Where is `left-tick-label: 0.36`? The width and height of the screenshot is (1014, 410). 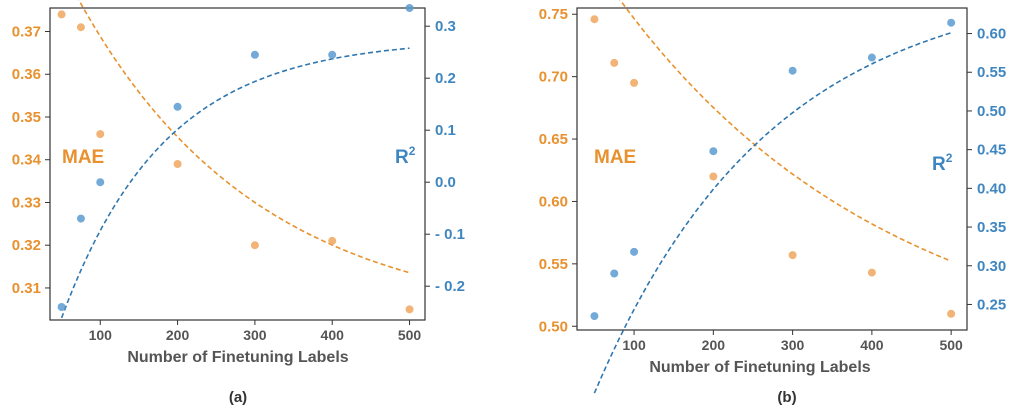 left-tick-label: 0.36 is located at coordinates (26, 74).